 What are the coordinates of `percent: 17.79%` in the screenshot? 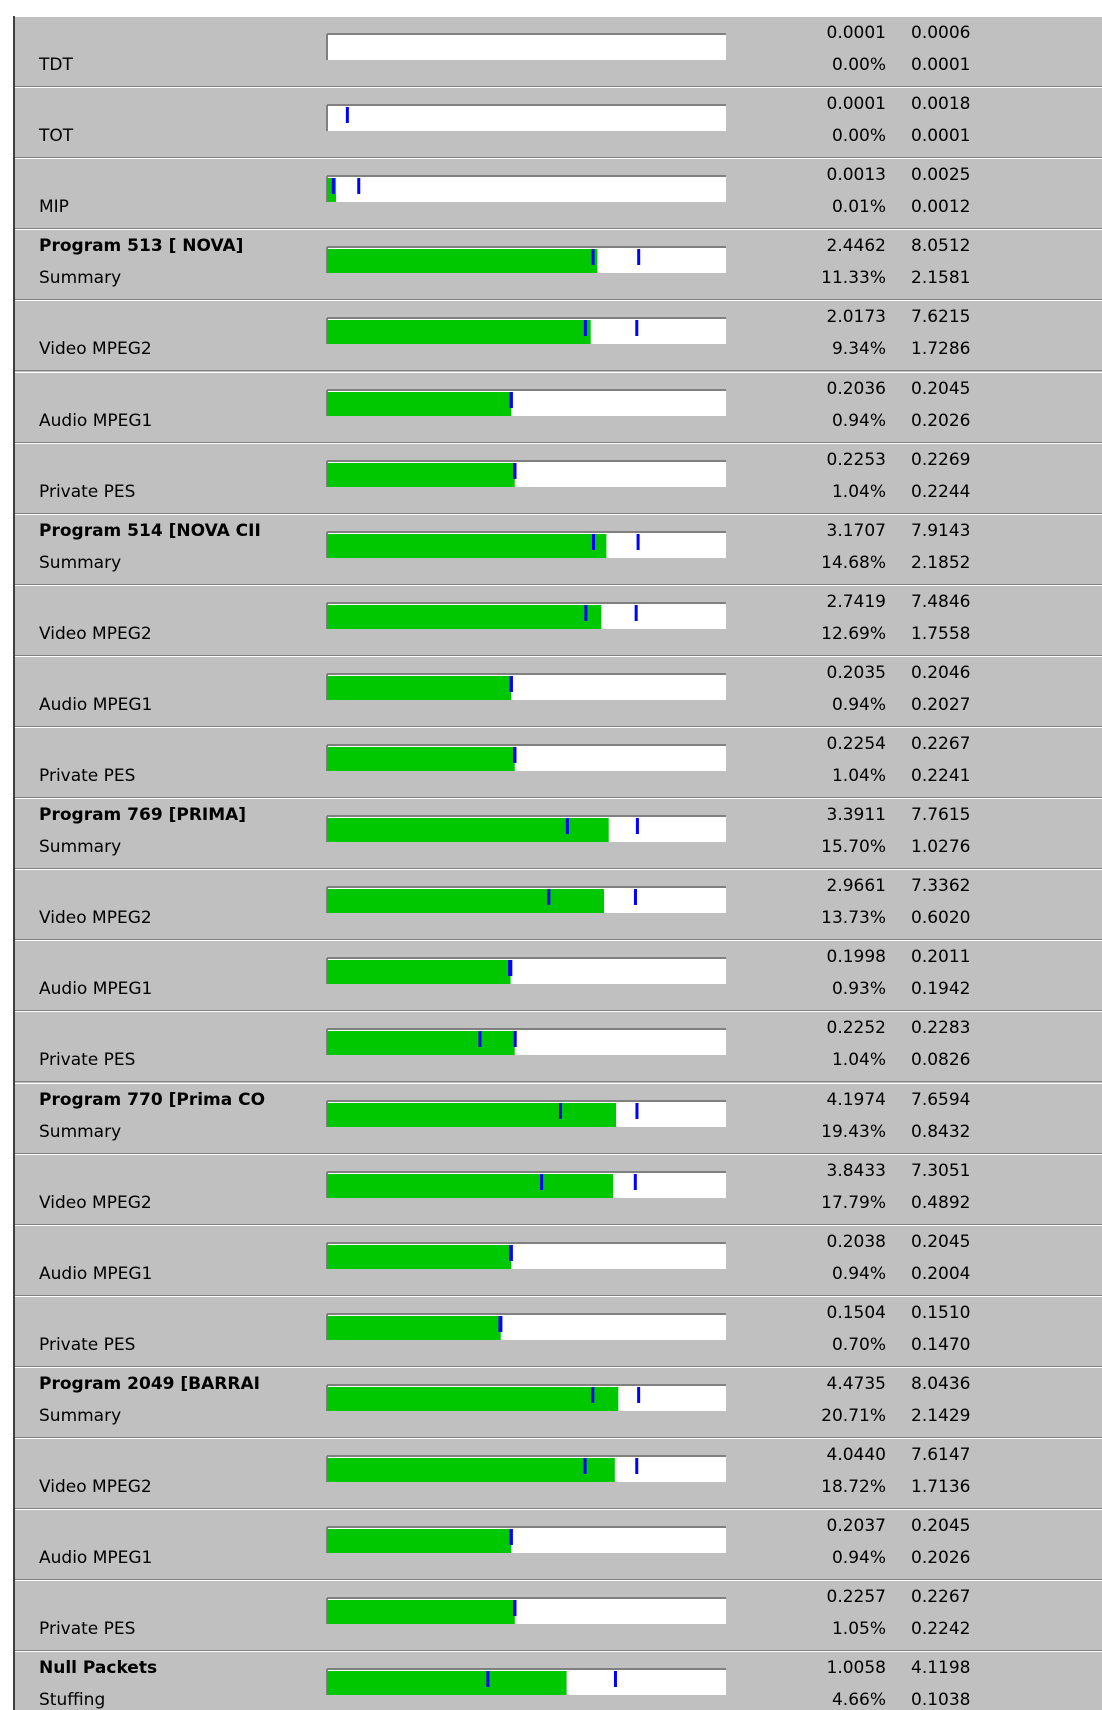 It's located at (853, 1202).